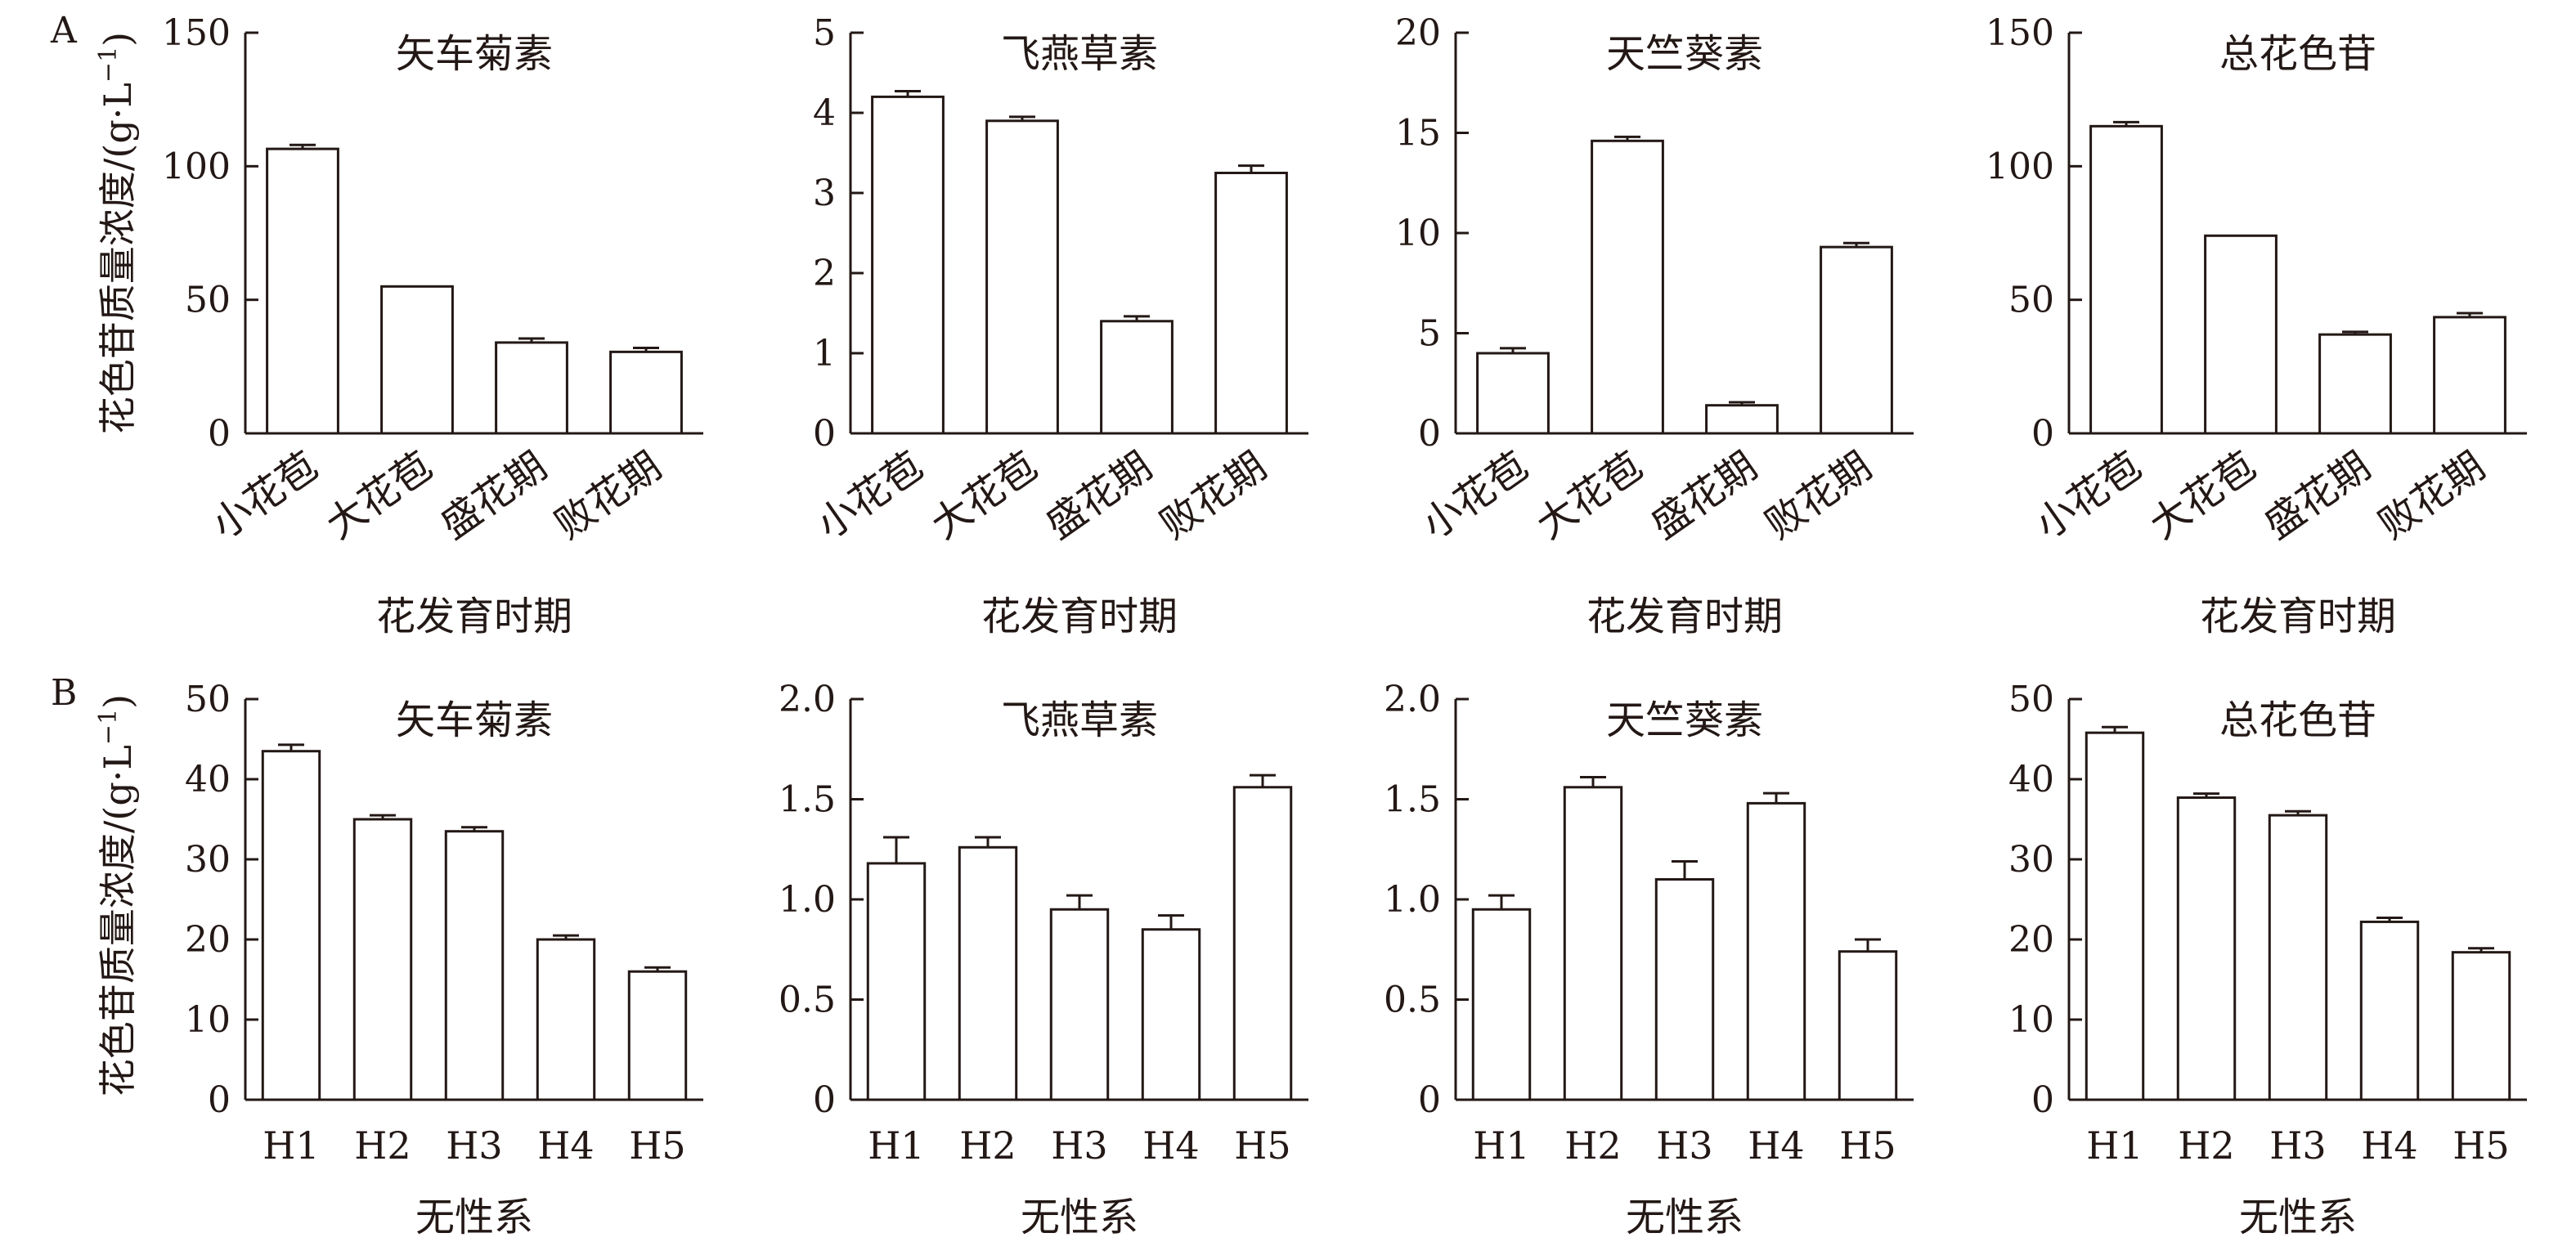 Image resolution: width=2576 pixels, height=1242 pixels. Describe the element at coordinates (807, 800) in the screenshot. I see `y-tick-label: 1.5` at that location.